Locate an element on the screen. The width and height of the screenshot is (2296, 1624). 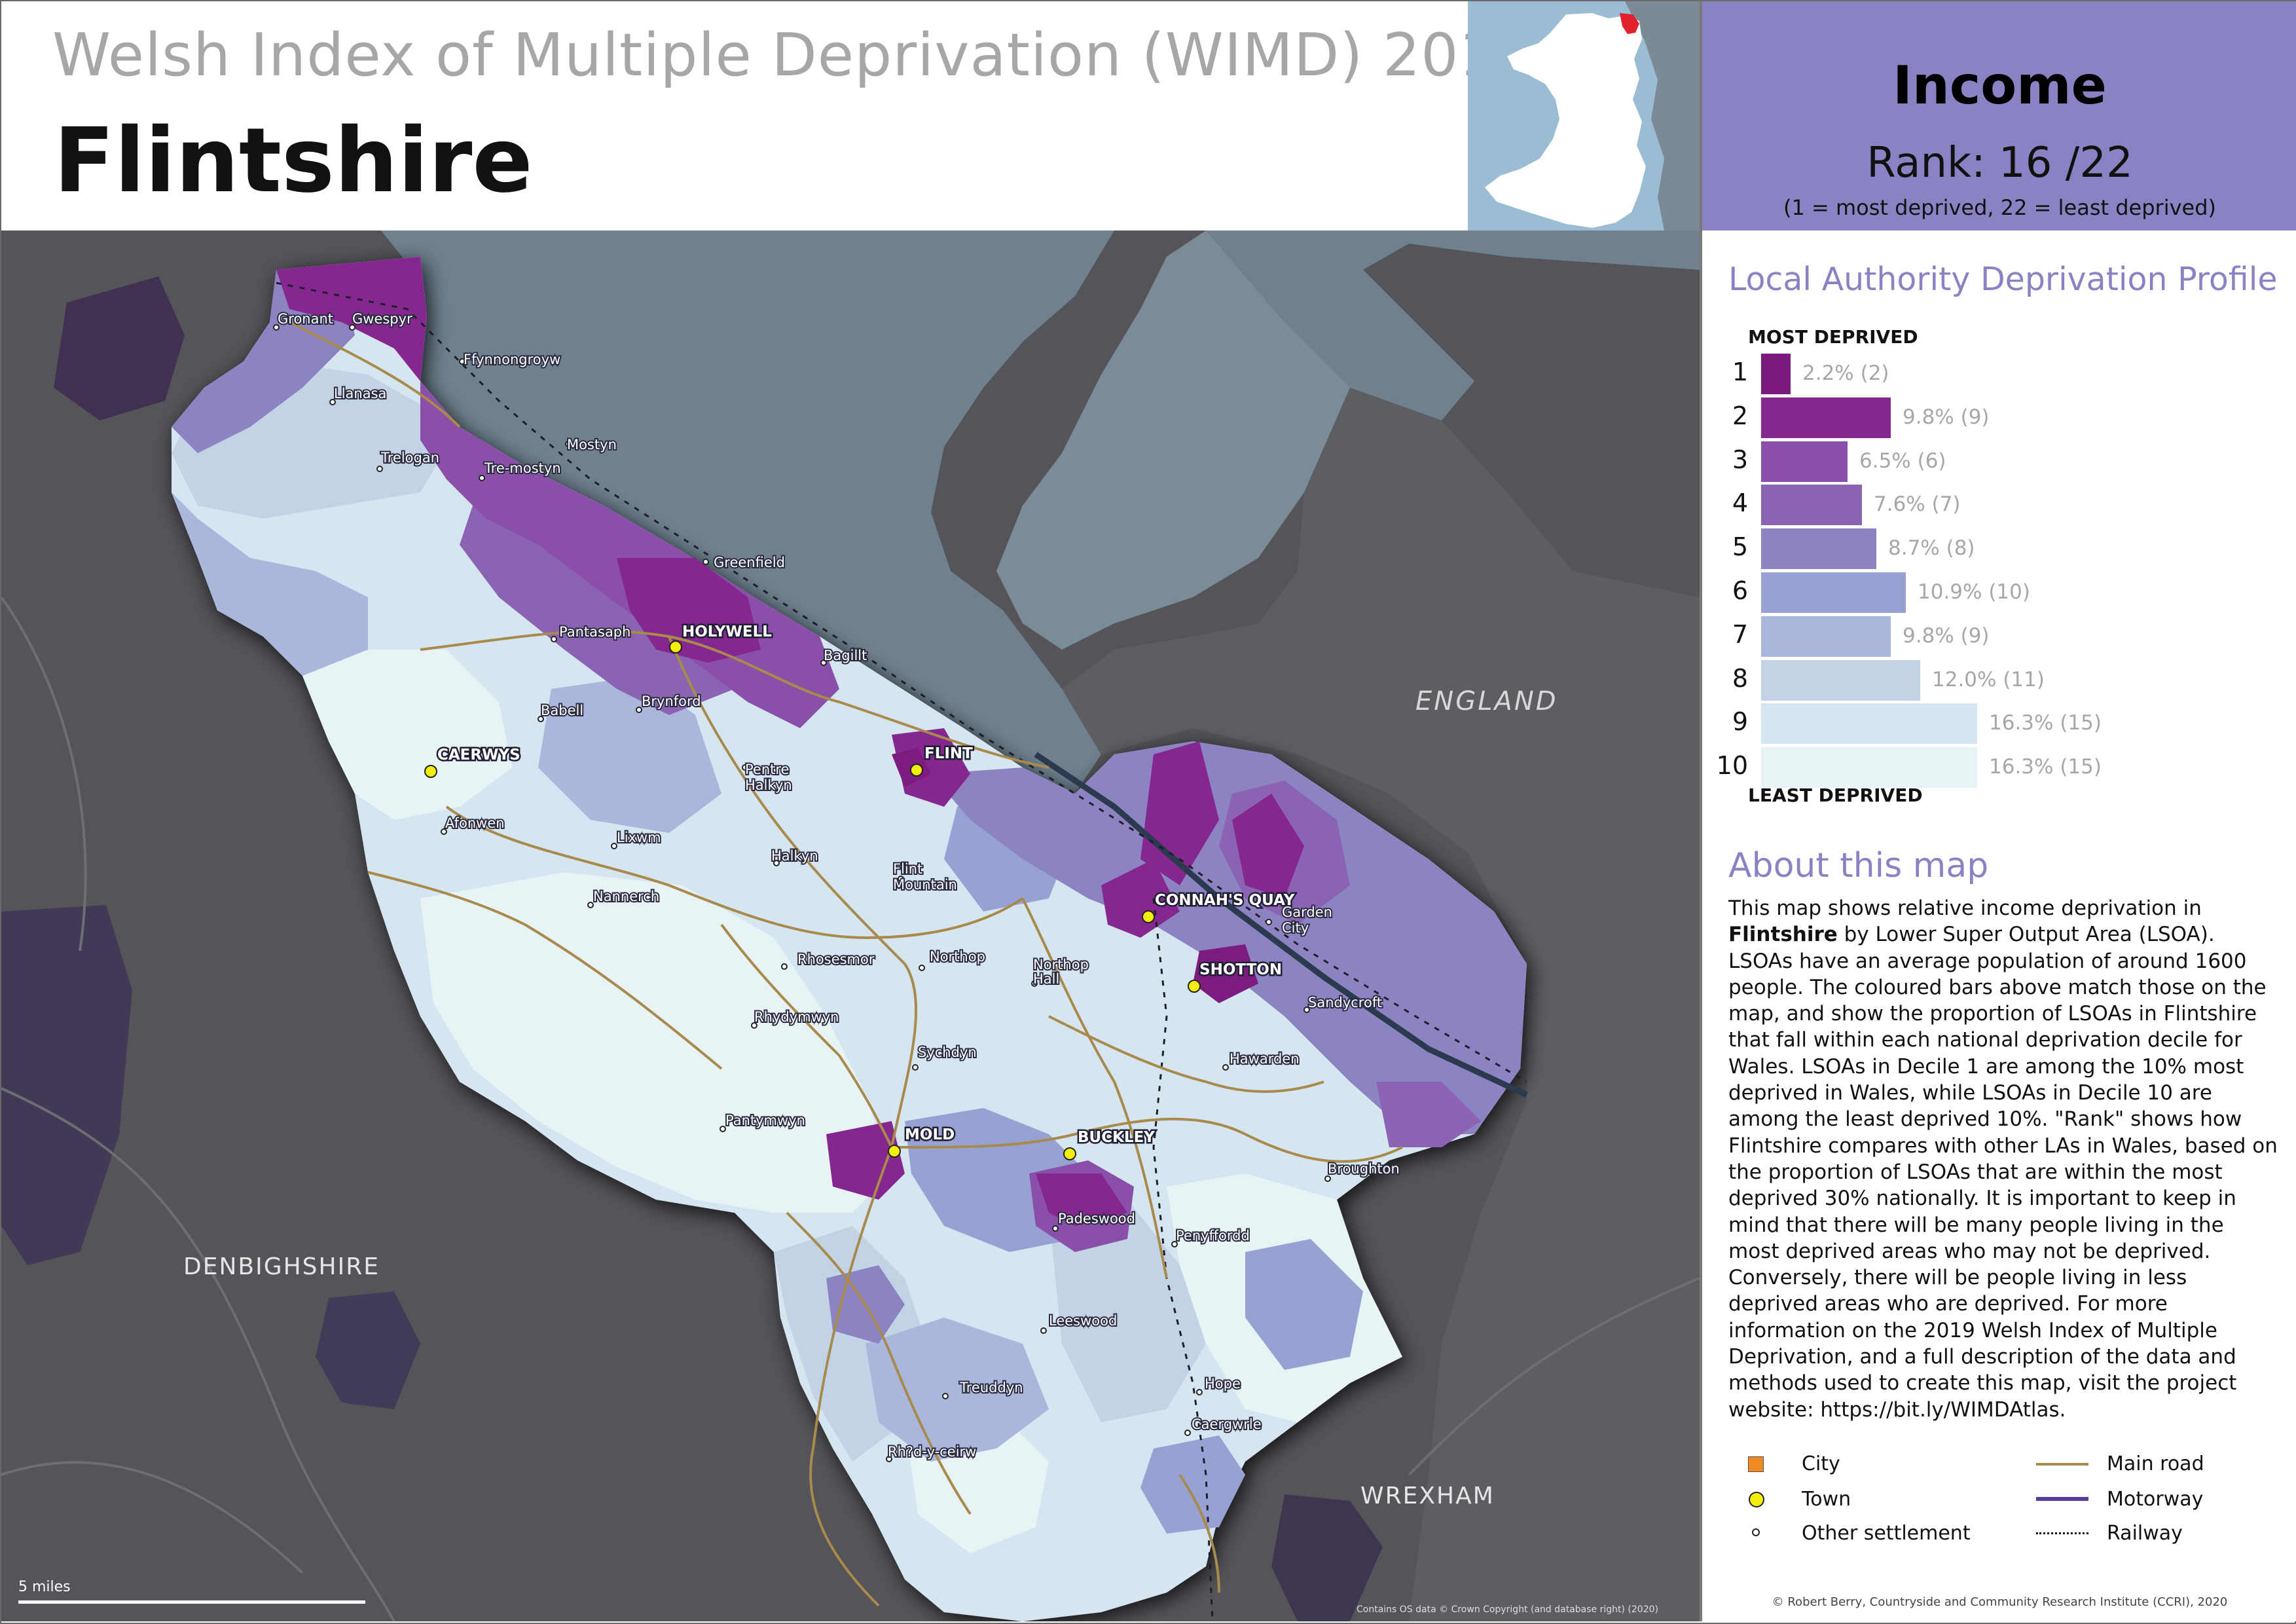
decile-value-label: 10.9% (10) is located at coordinates (1974, 592).